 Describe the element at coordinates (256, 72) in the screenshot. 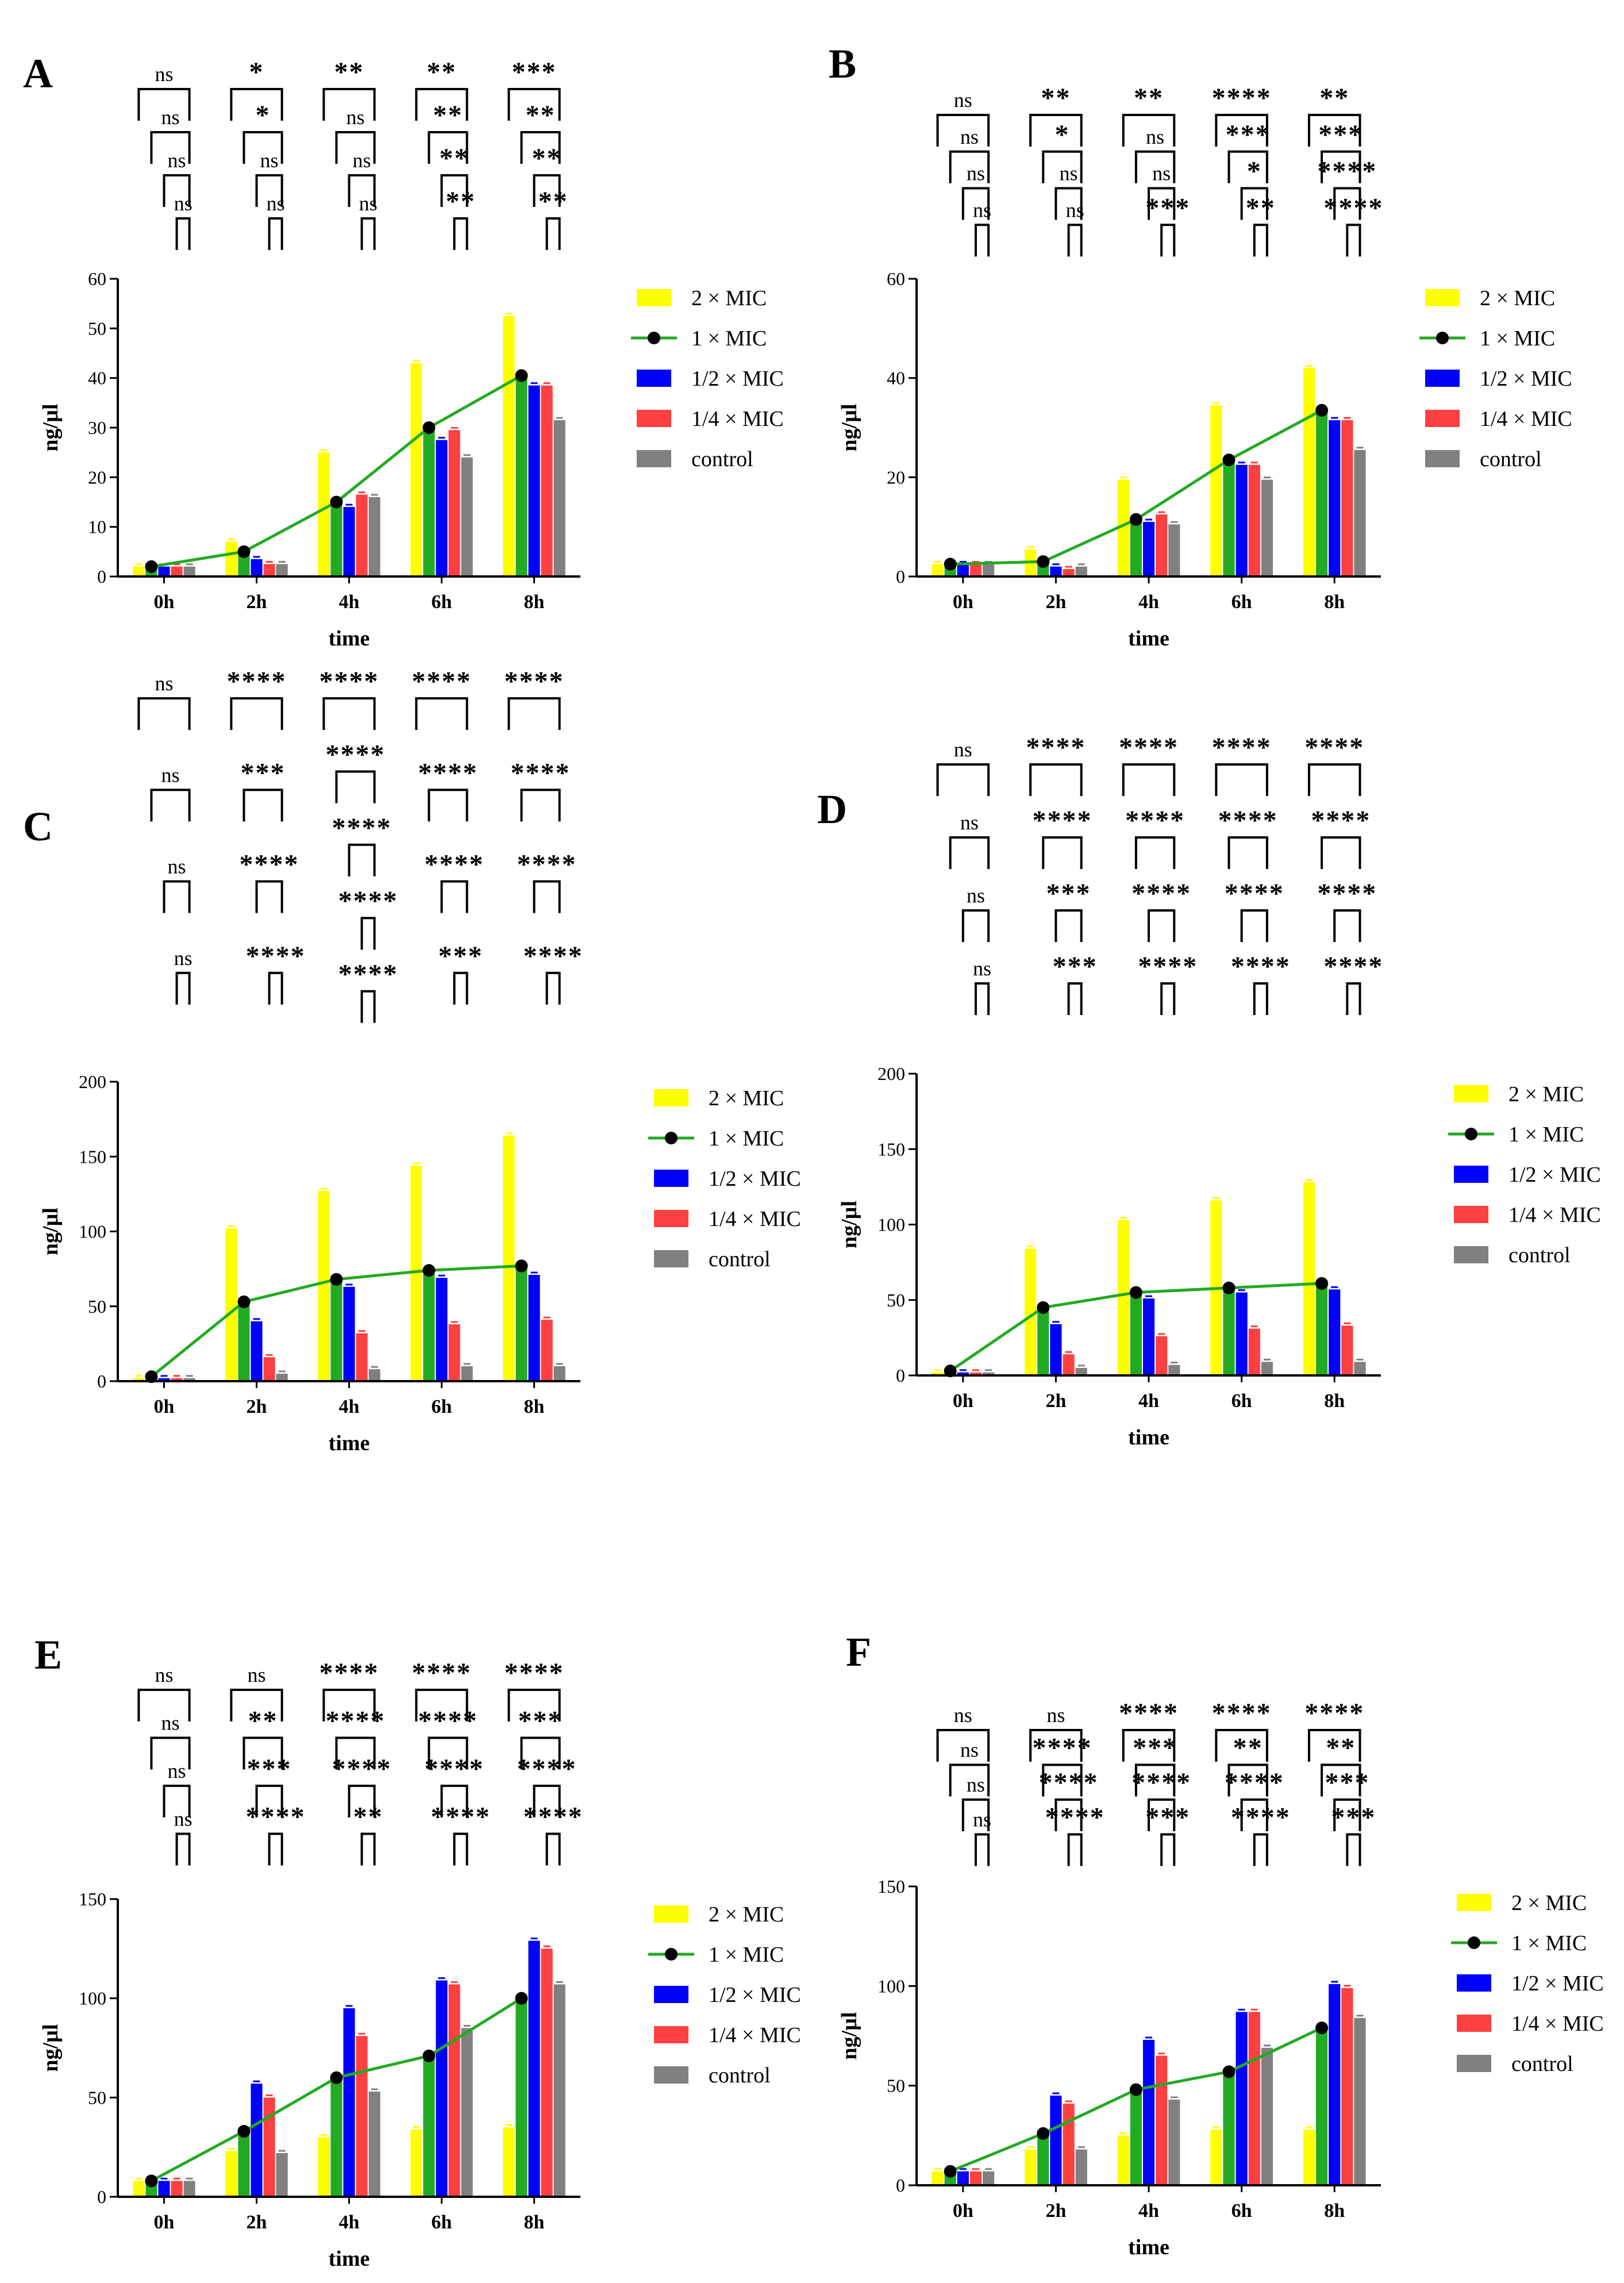

I see `significance-label: *` at that location.